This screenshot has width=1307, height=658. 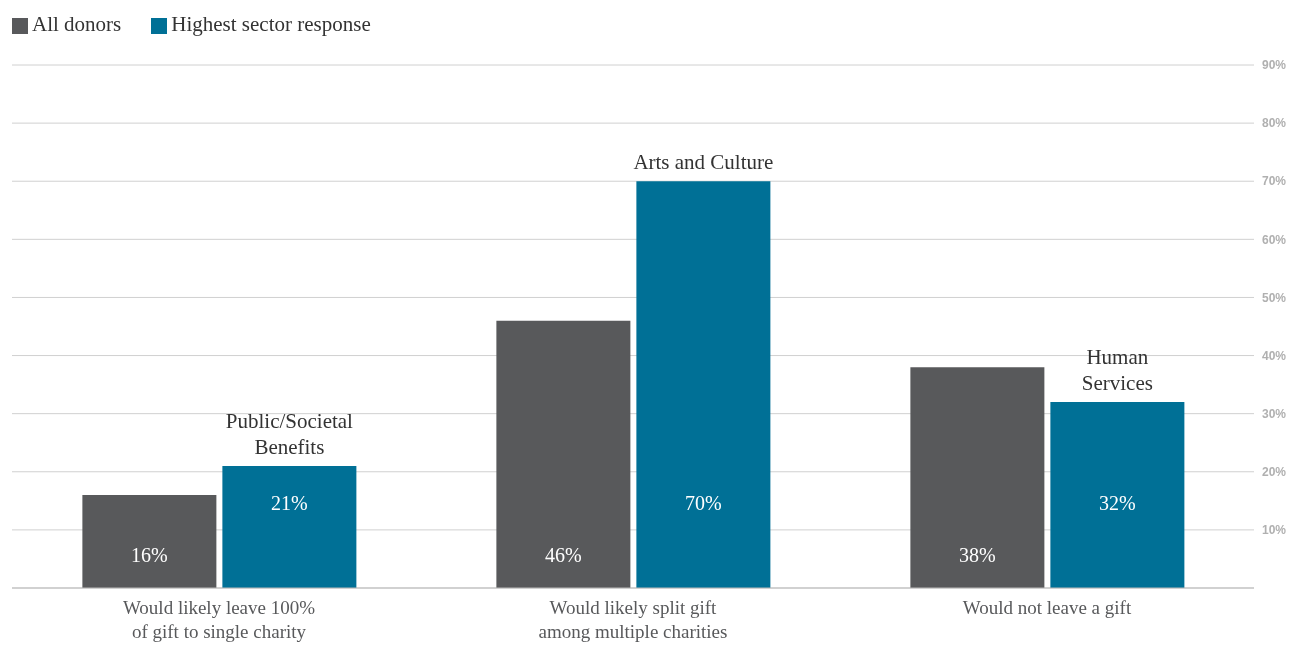 What do you see at coordinates (1274, 530) in the screenshot?
I see `y-tick-label: 10%` at bounding box center [1274, 530].